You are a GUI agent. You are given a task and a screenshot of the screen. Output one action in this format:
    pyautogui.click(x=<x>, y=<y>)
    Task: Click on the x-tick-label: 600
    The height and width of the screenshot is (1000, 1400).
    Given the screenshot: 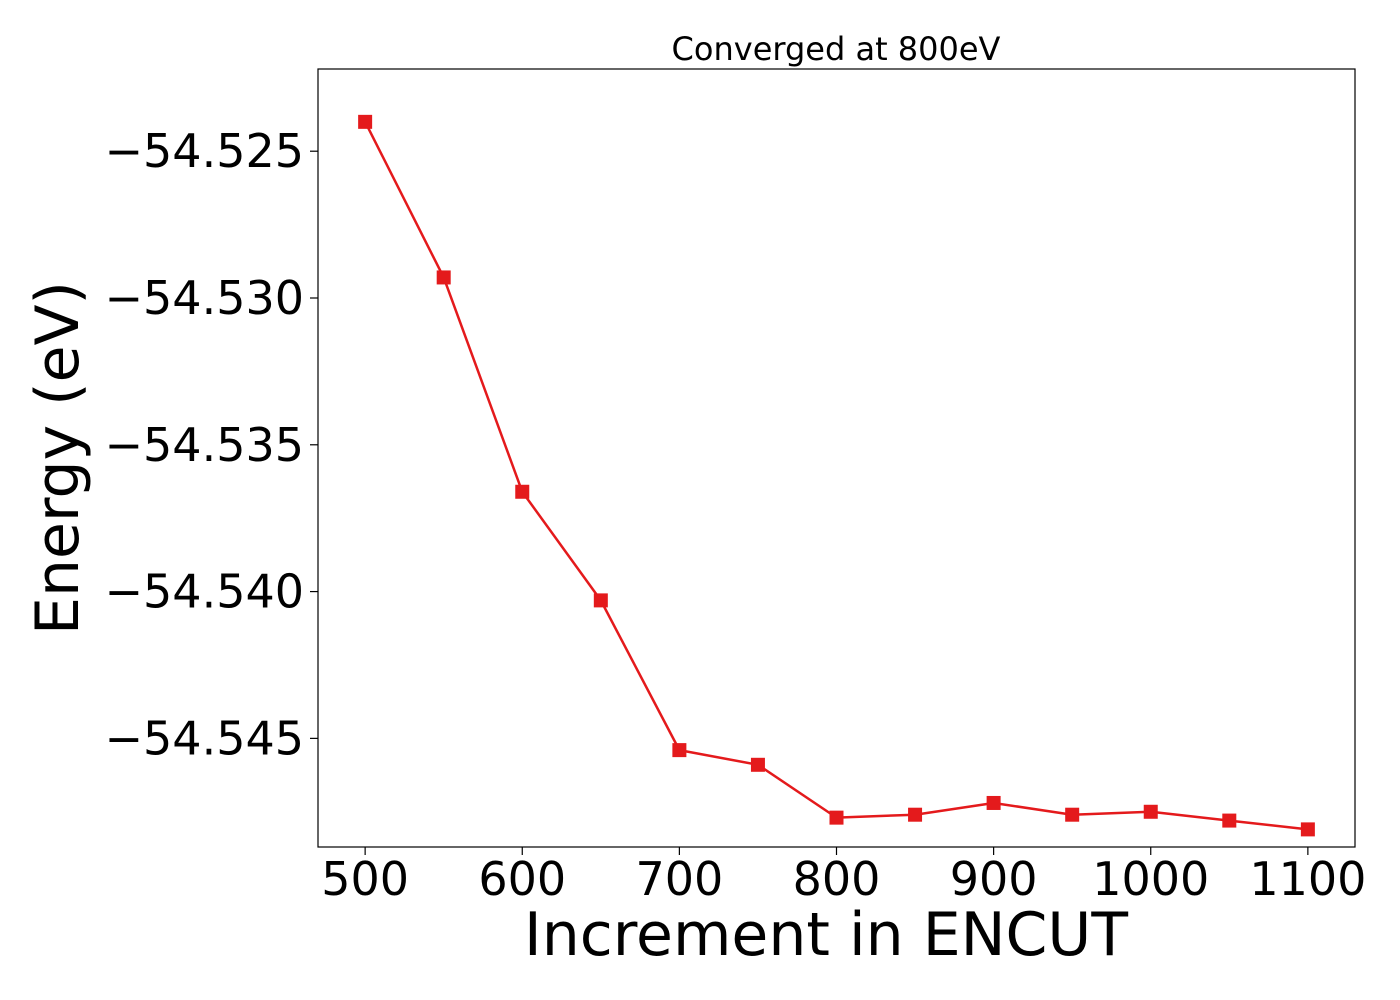 What is the action you would take?
    pyautogui.click(x=522, y=879)
    